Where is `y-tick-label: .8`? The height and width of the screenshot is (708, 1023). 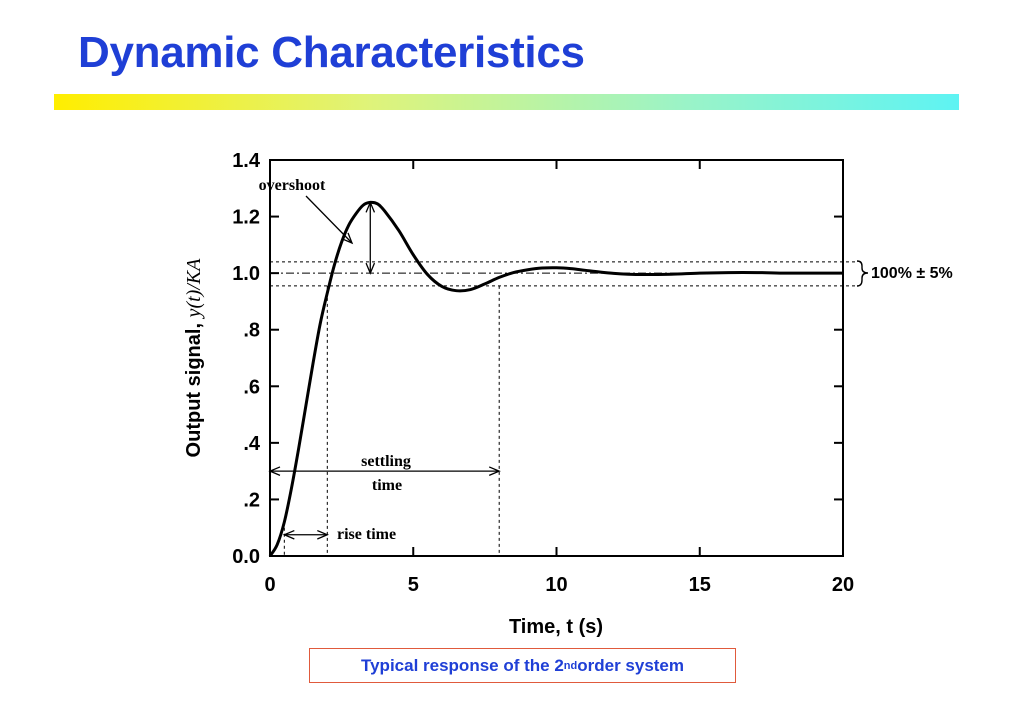 y-tick-label: .8 is located at coordinates (251, 331).